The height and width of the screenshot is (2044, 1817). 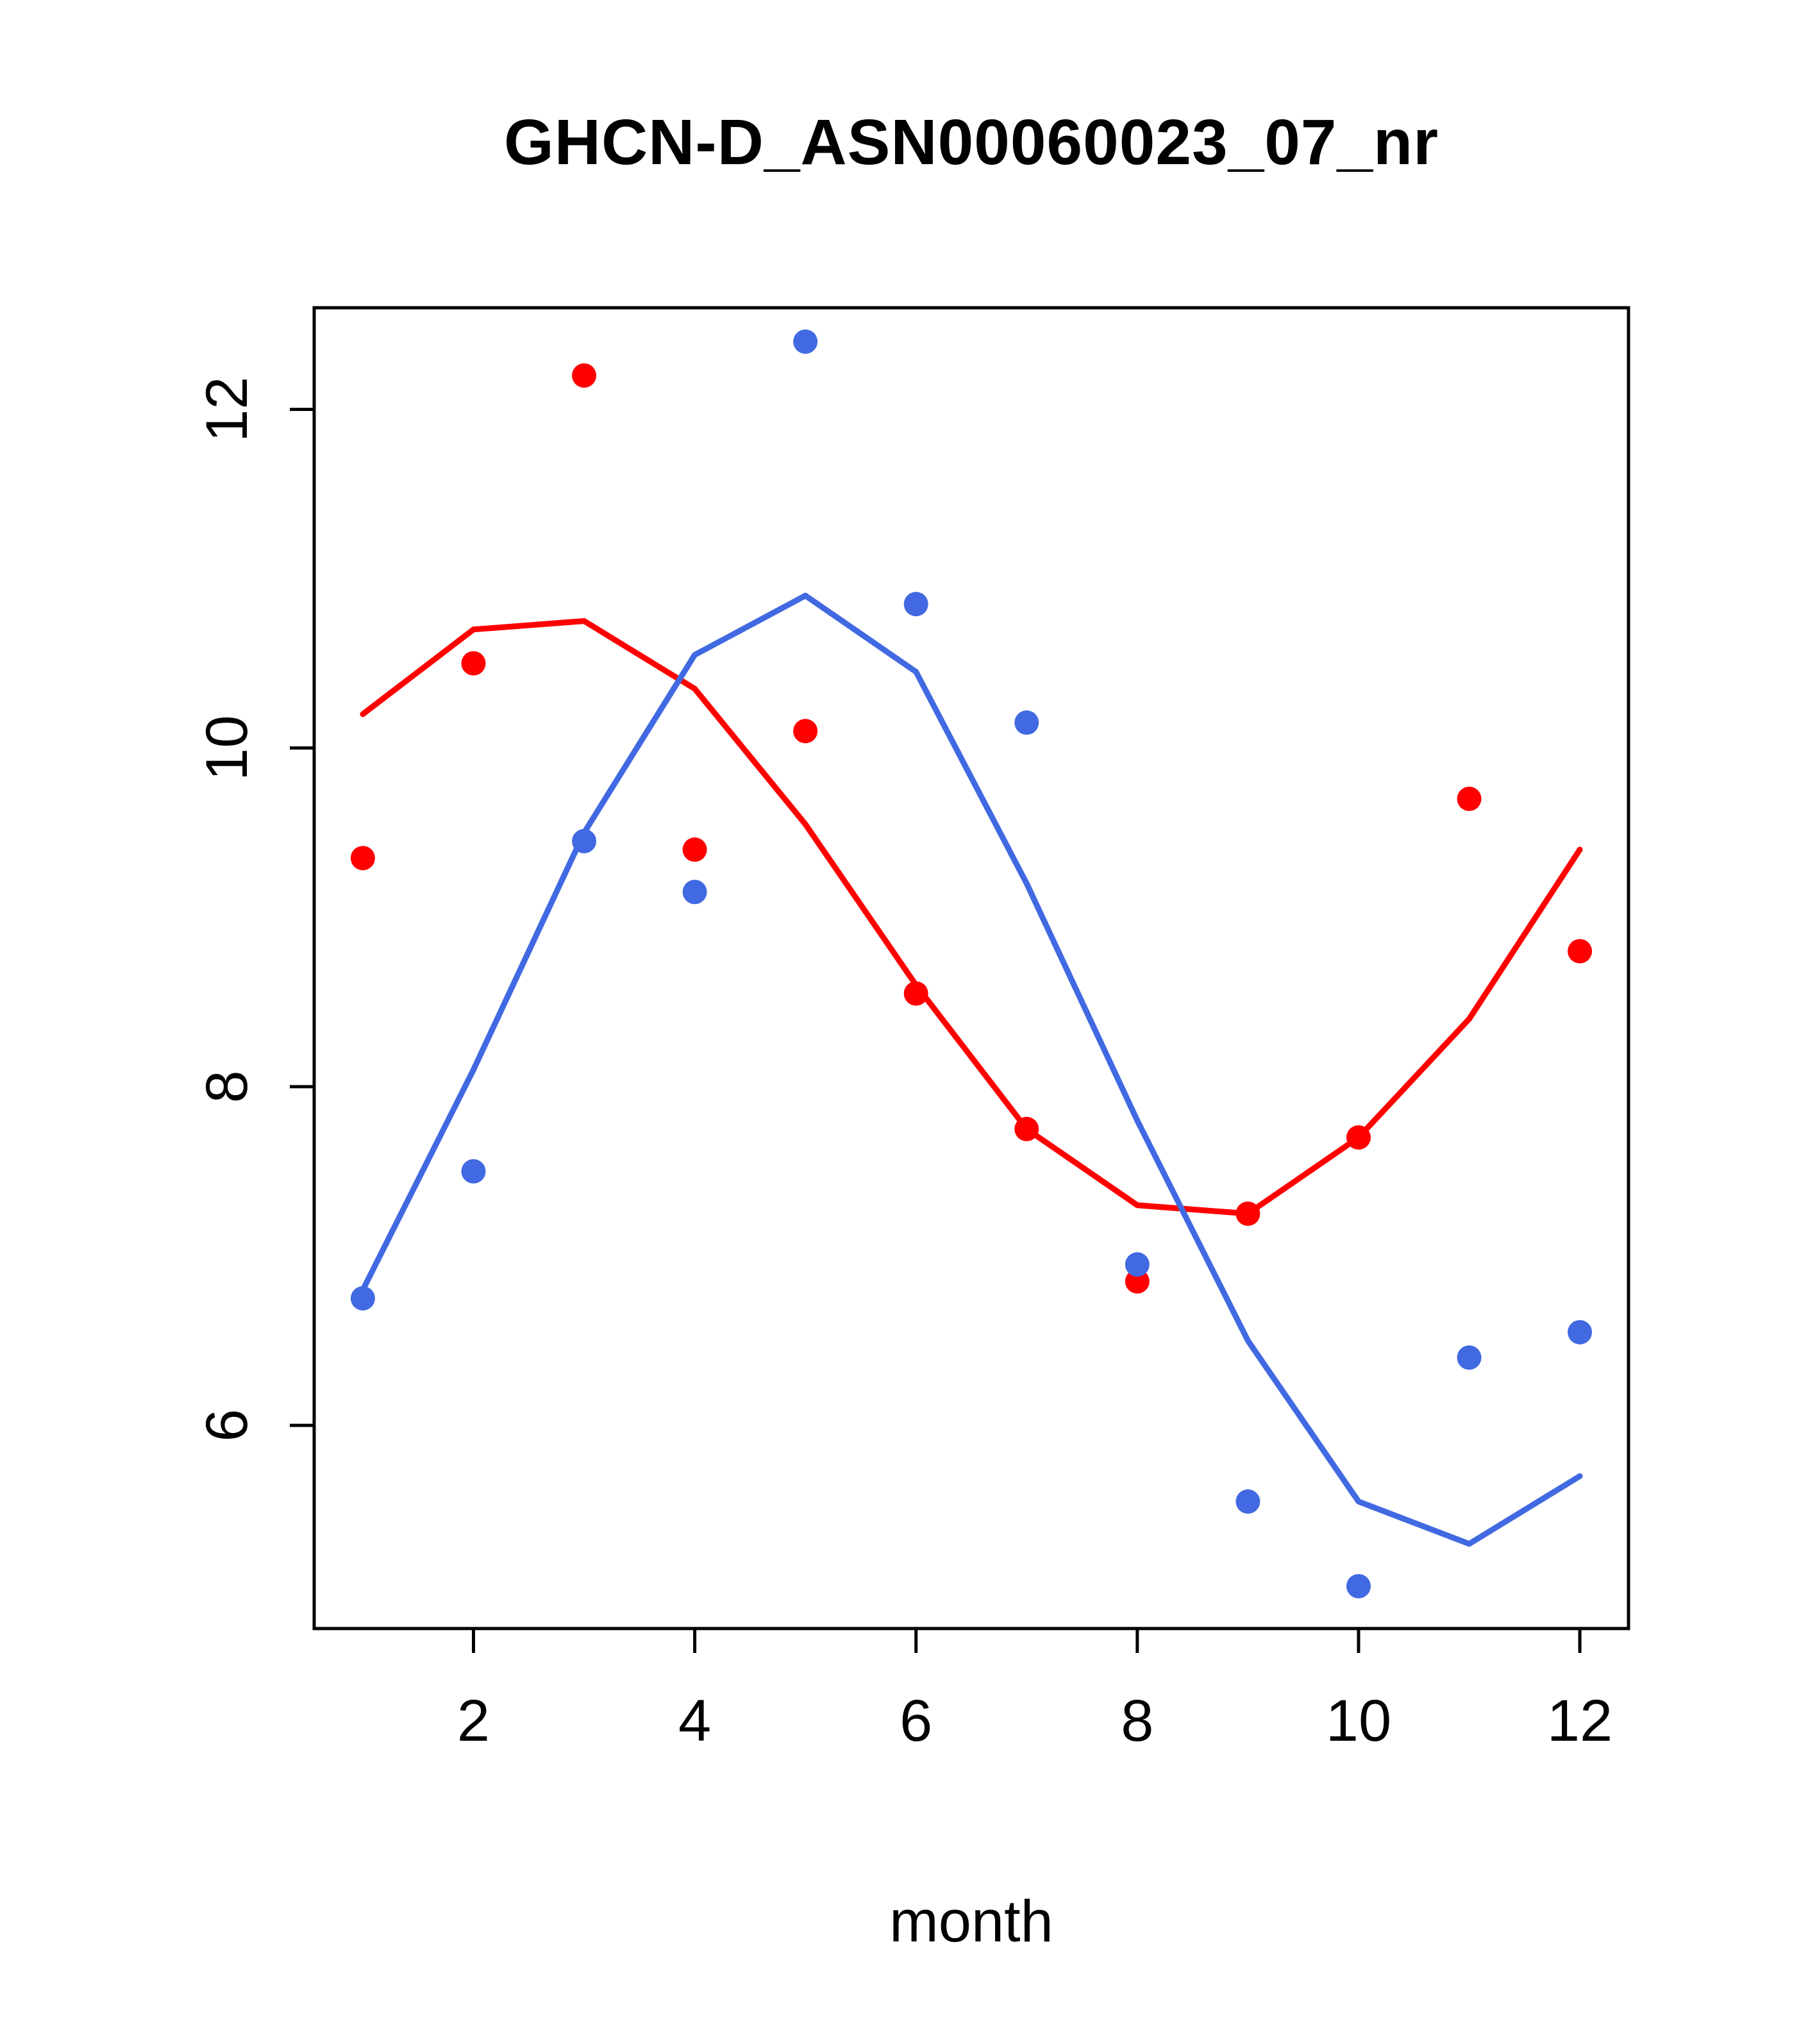 What do you see at coordinates (227, 409) in the screenshot?
I see `y-tick-label: 12` at bounding box center [227, 409].